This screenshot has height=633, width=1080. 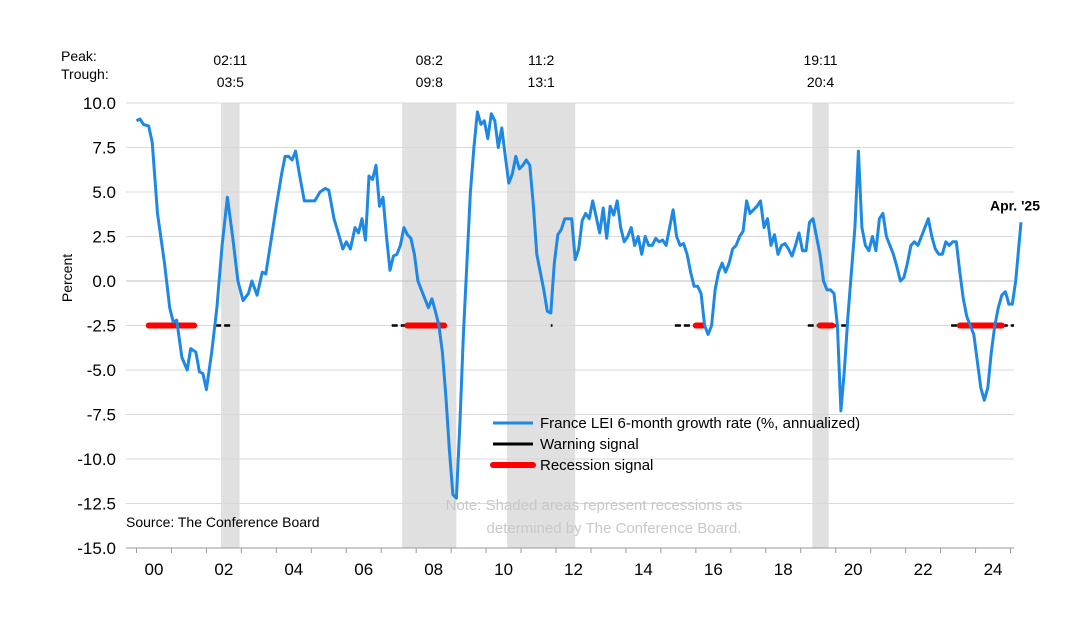 What do you see at coordinates (101, 370) in the screenshot?
I see `y-tick-label-6: -5.0` at bounding box center [101, 370].